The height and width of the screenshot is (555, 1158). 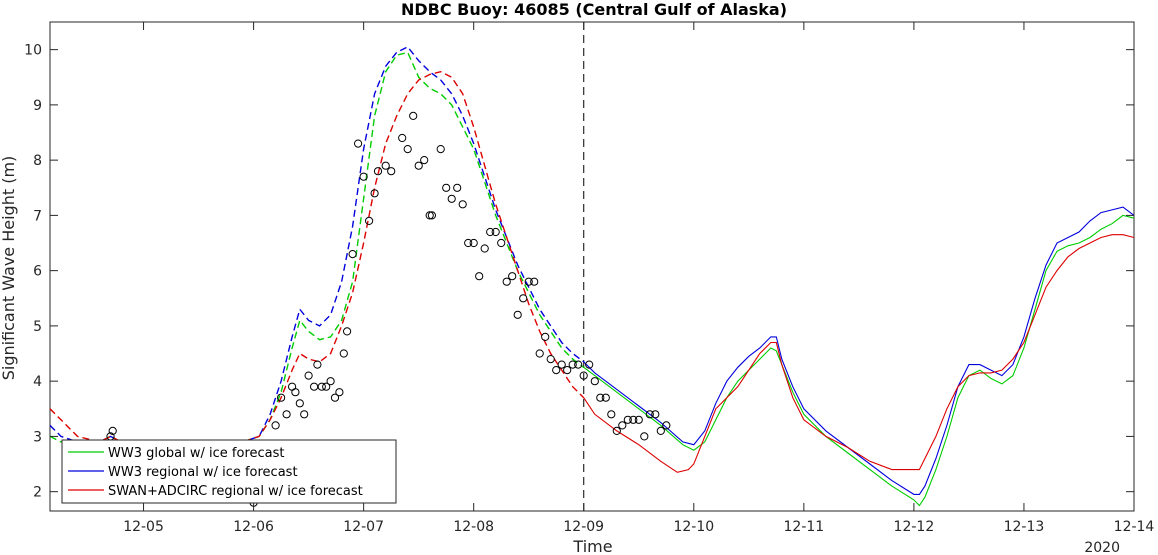 What do you see at coordinates (37, 272) in the screenshot?
I see `y-tick-label: 6` at bounding box center [37, 272].